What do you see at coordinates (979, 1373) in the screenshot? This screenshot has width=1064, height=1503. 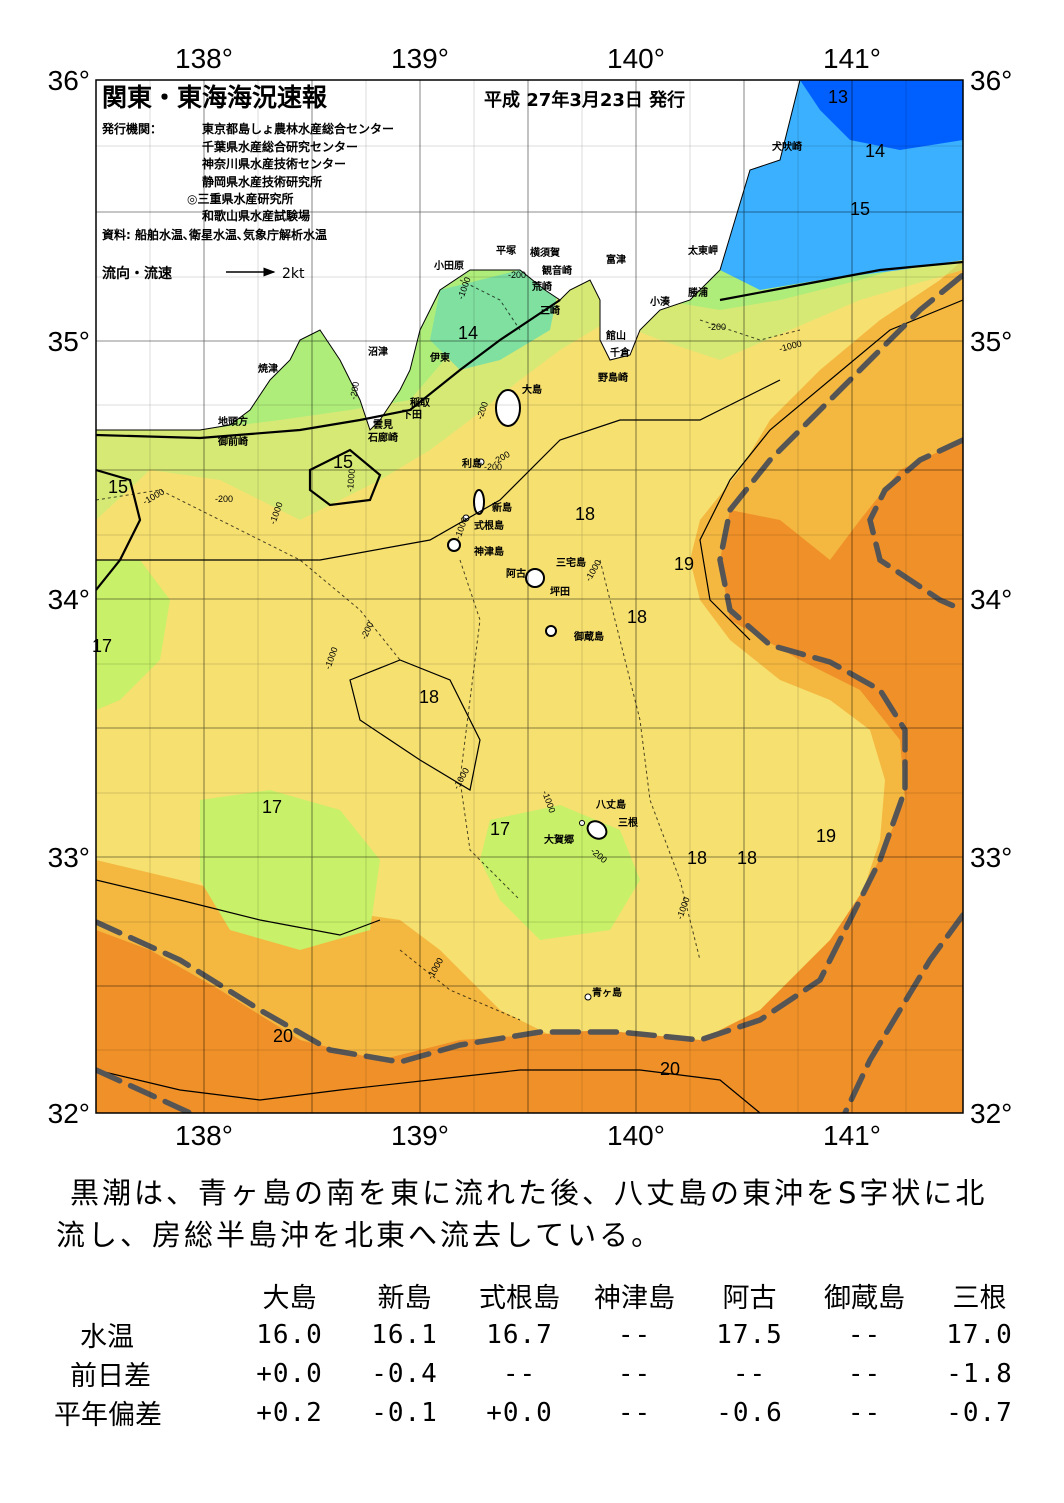 I see `table-cell: -1.8` at bounding box center [979, 1373].